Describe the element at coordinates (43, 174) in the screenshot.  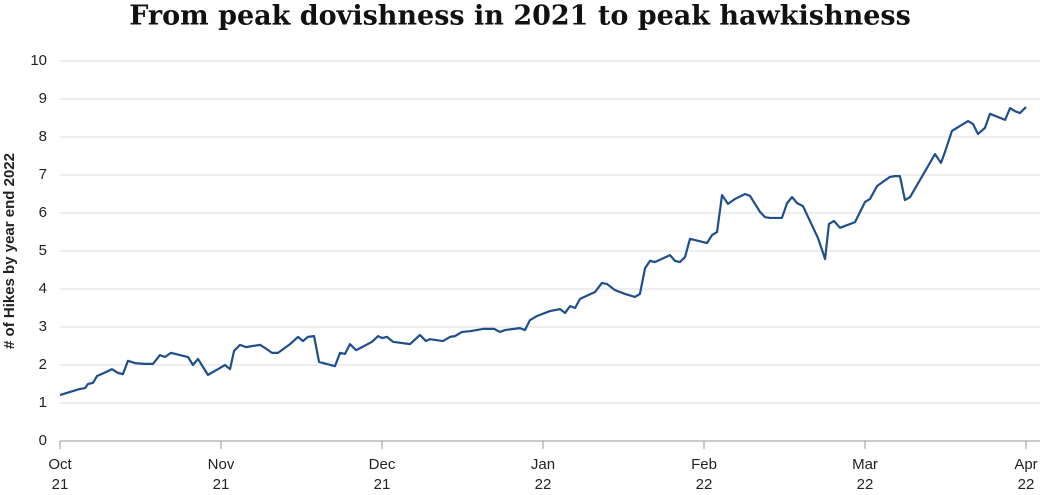
I see `y-tick-label: 7` at that location.